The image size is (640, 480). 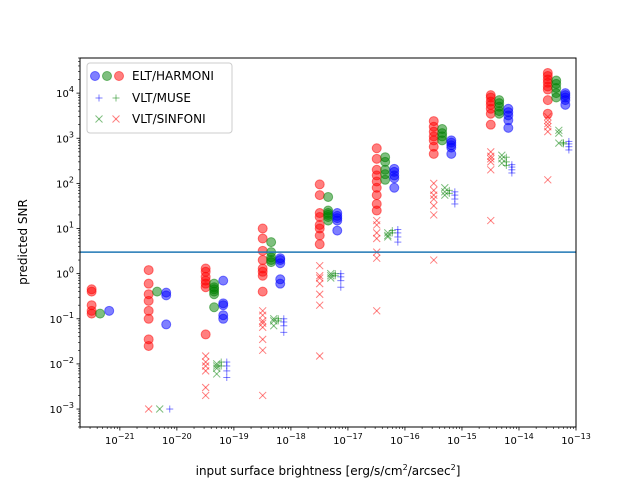 What do you see at coordinates (405, 439) in the screenshot?
I see `x-tick-label: 10−16` at bounding box center [405, 439].